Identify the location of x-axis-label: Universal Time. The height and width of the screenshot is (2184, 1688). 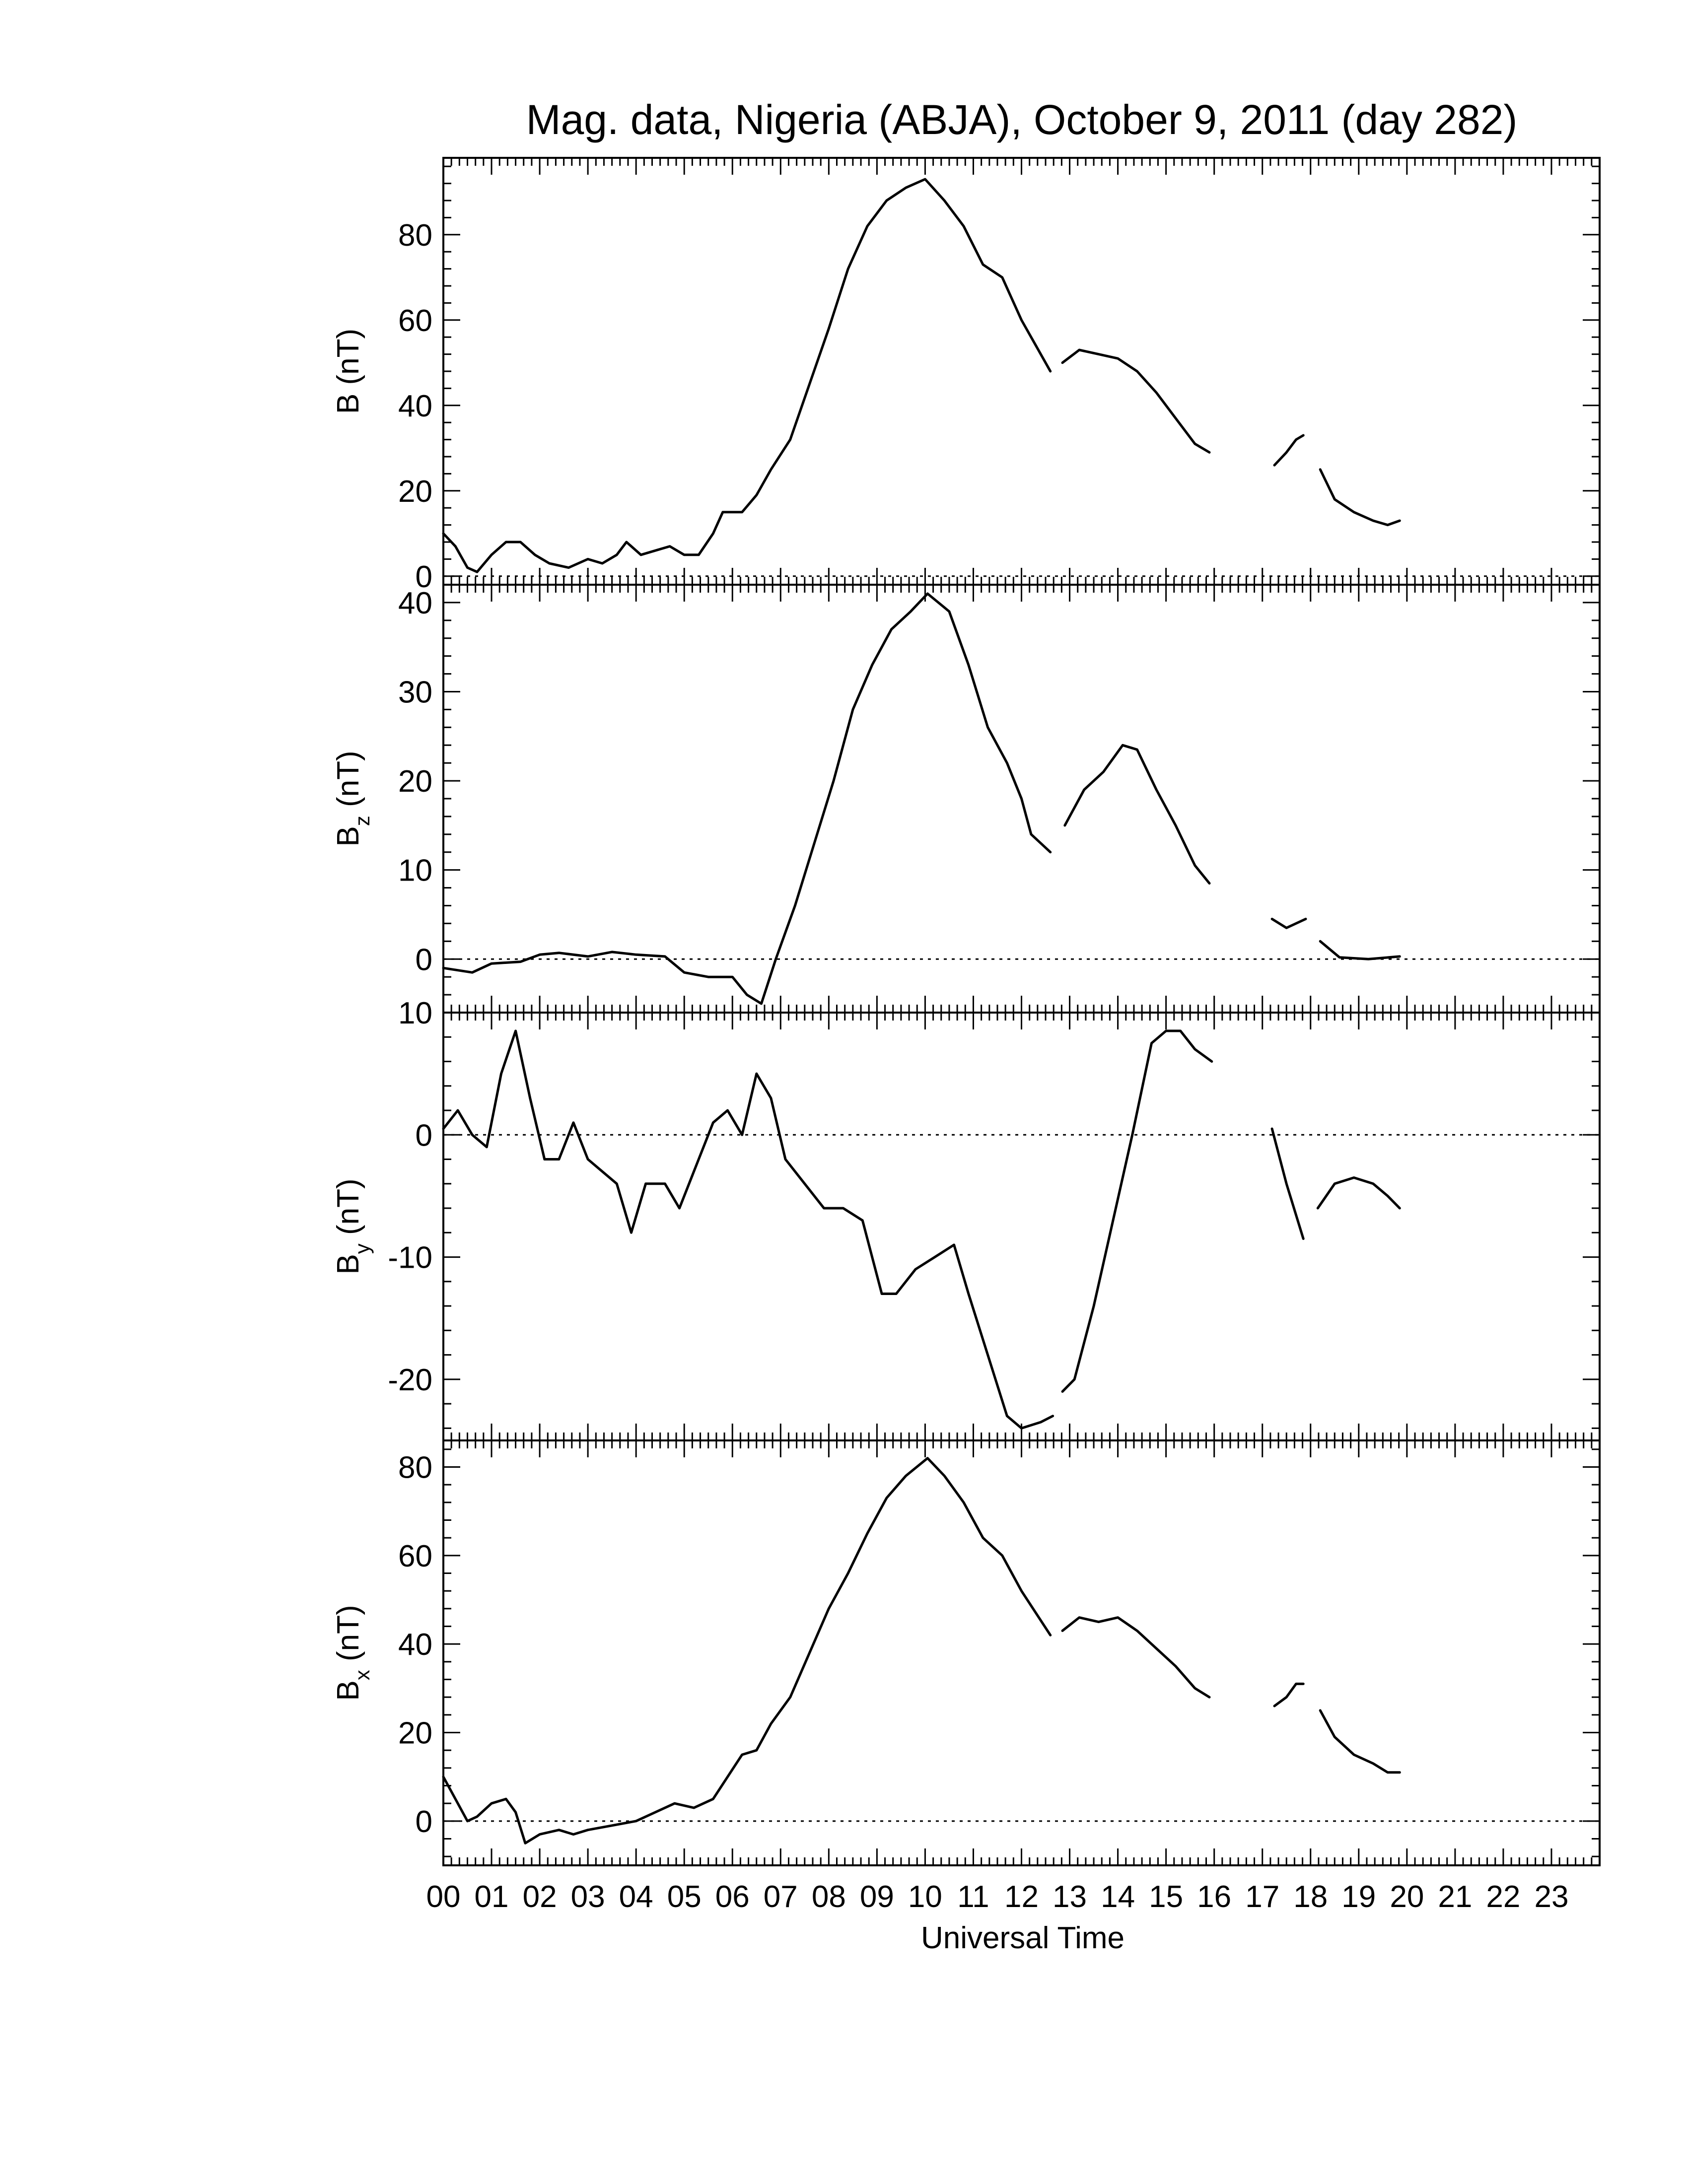
(1023, 1938).